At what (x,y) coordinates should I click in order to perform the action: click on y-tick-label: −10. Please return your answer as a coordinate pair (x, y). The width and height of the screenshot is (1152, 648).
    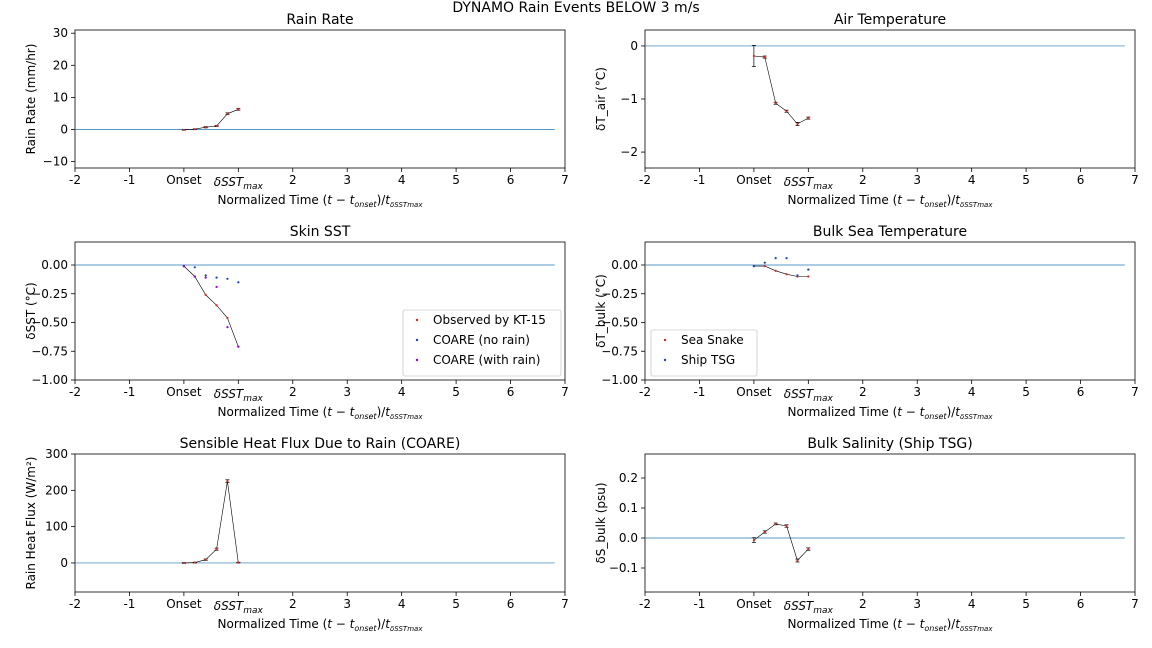
    Looking at the image, I should click on (55, 162).